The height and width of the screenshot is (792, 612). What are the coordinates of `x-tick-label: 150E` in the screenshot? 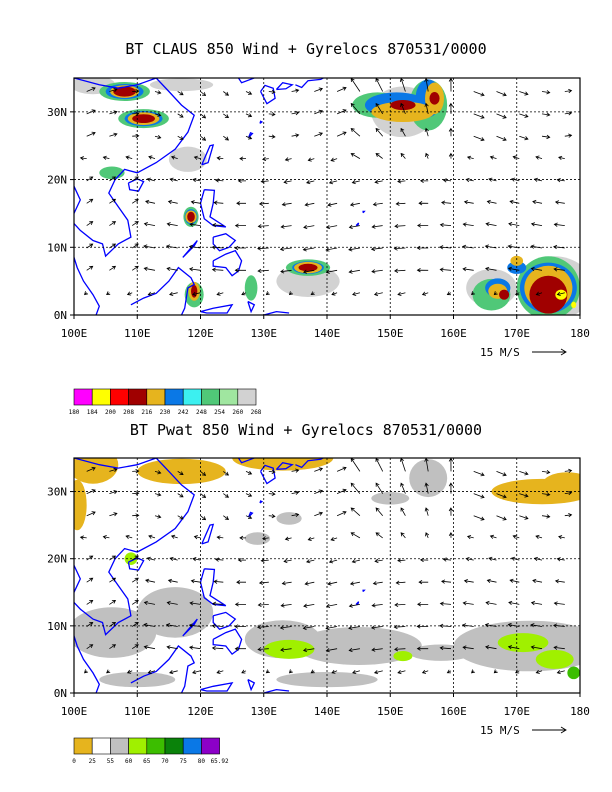 It's located at (390, 711).